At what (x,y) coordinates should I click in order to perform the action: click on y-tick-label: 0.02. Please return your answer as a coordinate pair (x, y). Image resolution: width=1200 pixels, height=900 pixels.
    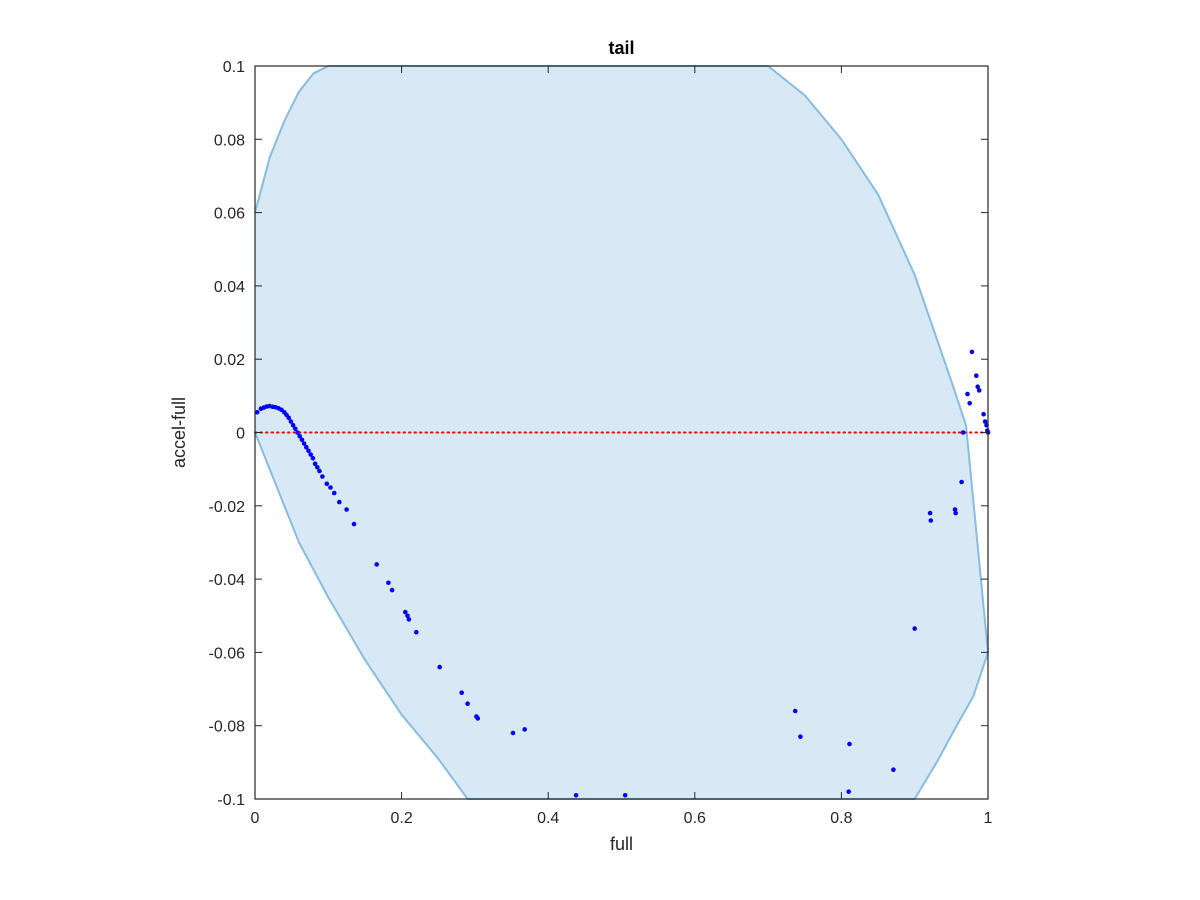
    Looking at the image, I should click on (229, 360).